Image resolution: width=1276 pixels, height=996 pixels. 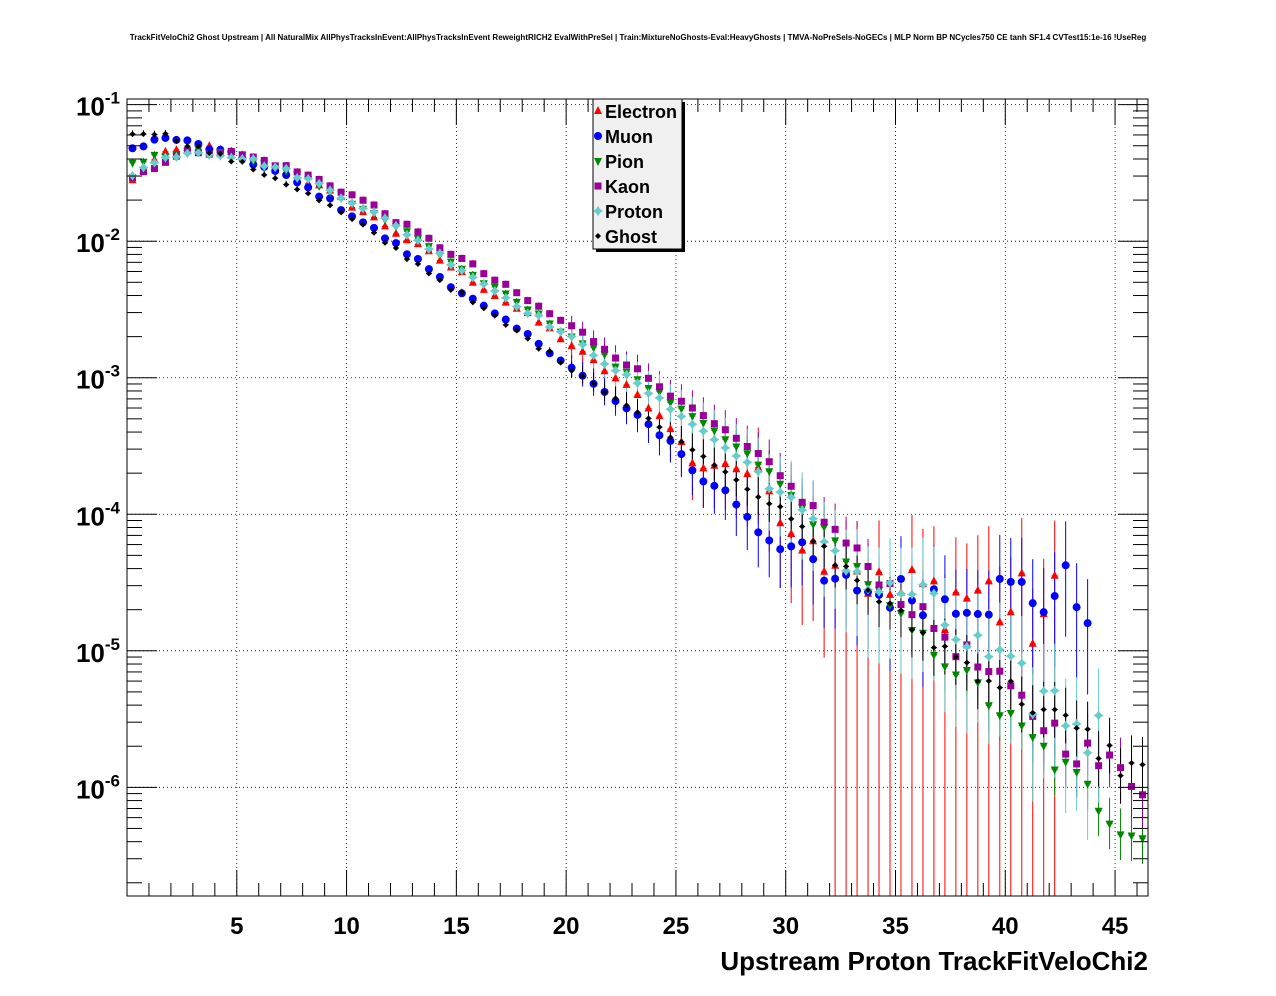 What do you see at coordinates (456, 926) in the screenshot?
I see `x-tick-label: 15` at bounding box center [456, 926].